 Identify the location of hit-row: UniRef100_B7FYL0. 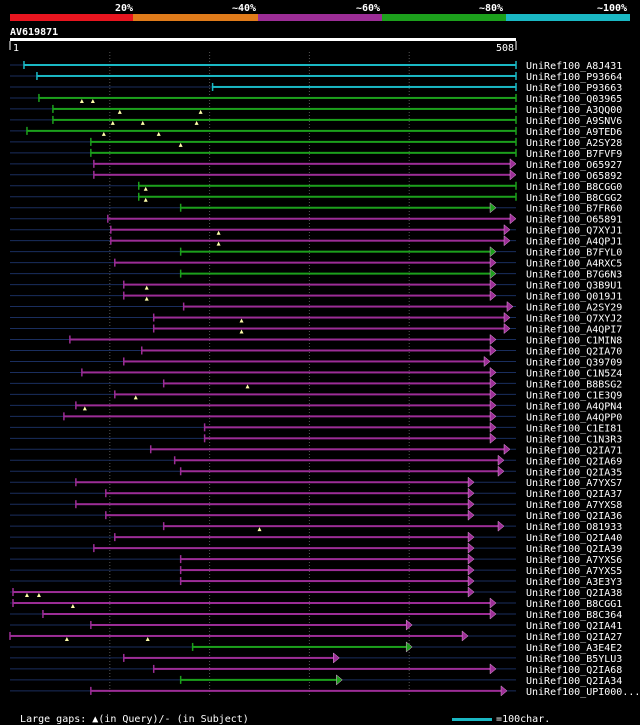
(316, 252).